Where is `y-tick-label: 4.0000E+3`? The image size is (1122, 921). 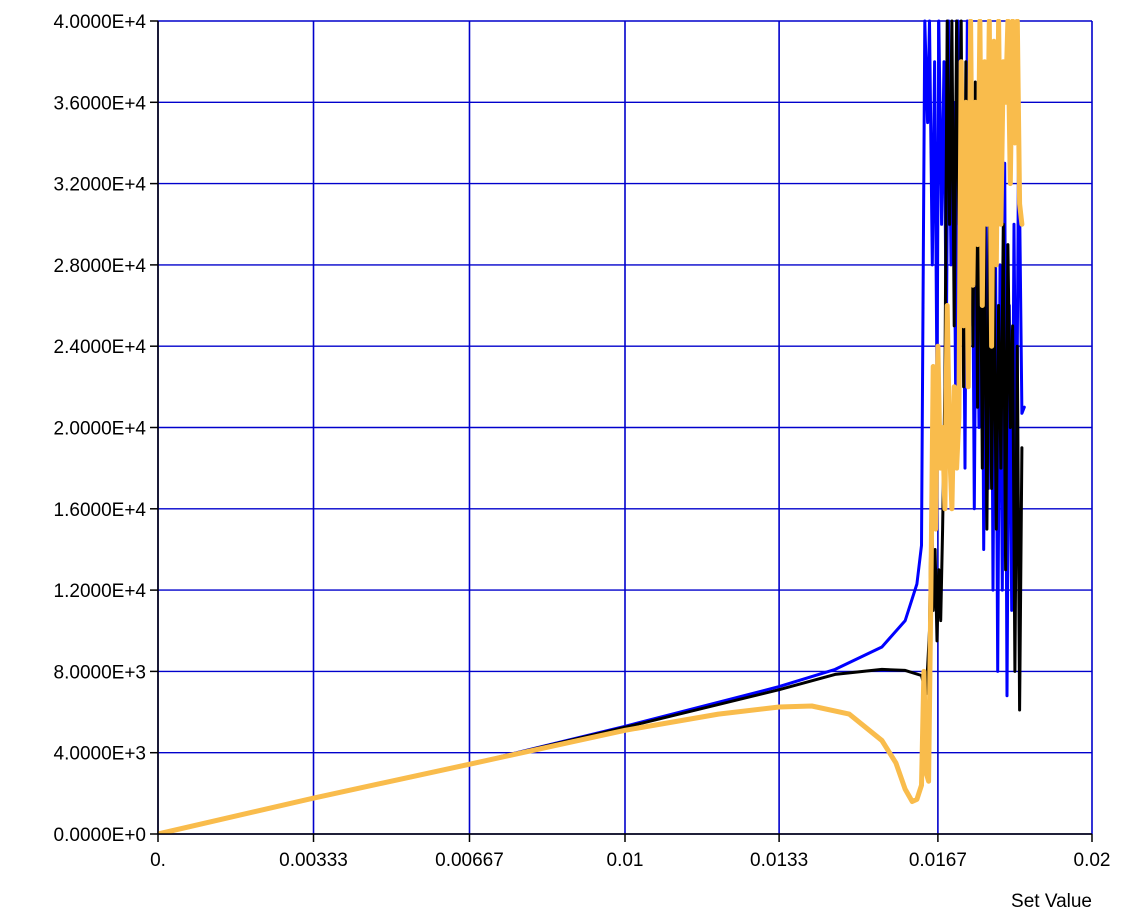 y-tick-label: 4.0000E+3 is located at coordinates (100, 754).